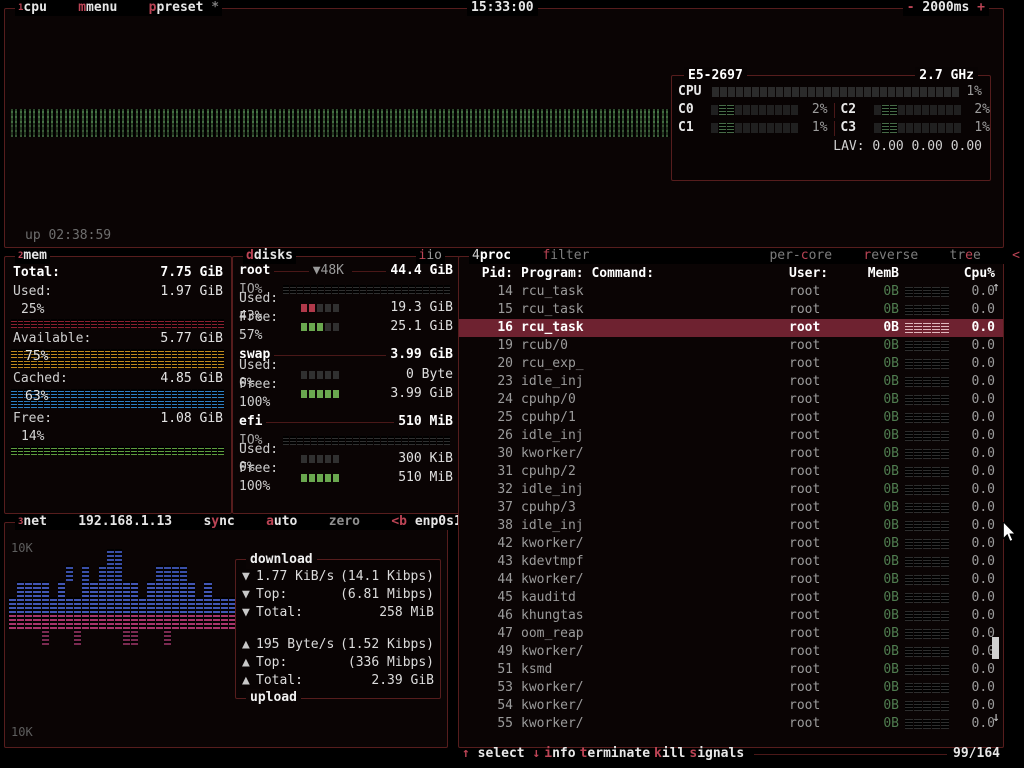 This screenshot has width=1024, height=768. What do you see at coordinates (536, 753) in the screenshot?
I see `select-down-arrow-icon: ↓` at bounding box center [536, 753].